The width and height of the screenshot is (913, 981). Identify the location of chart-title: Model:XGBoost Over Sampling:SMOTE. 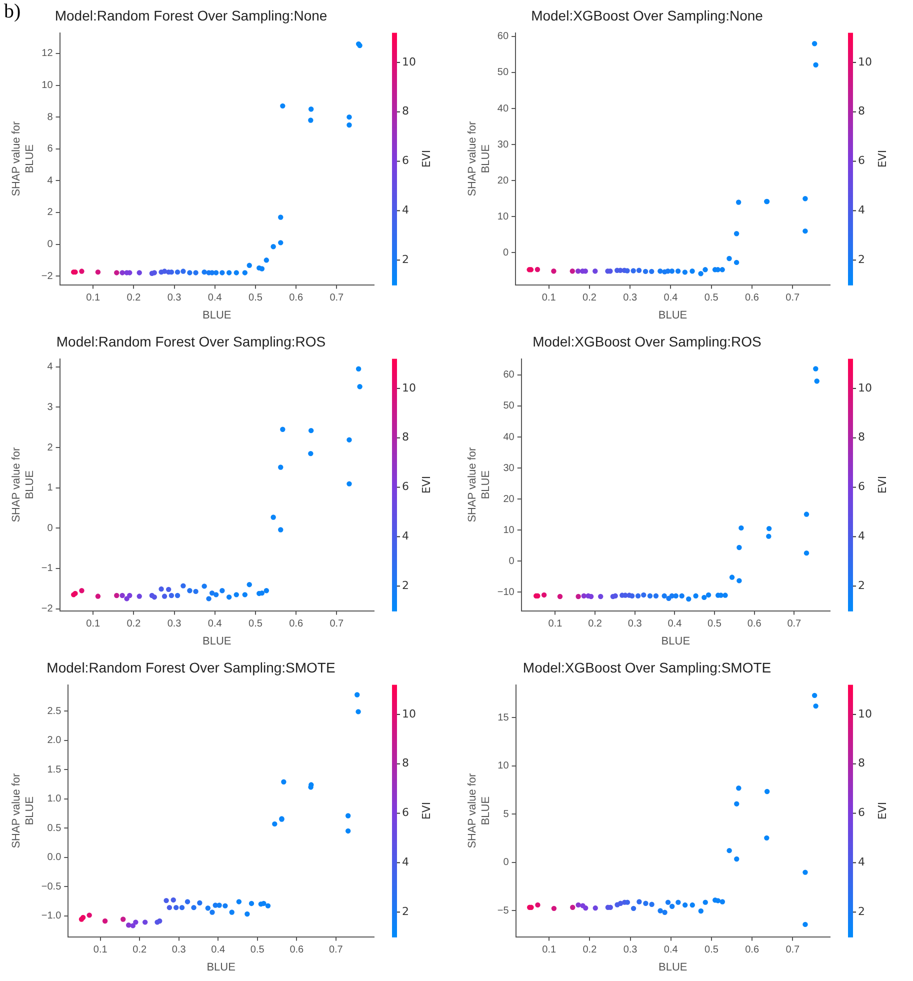
(647, 667).